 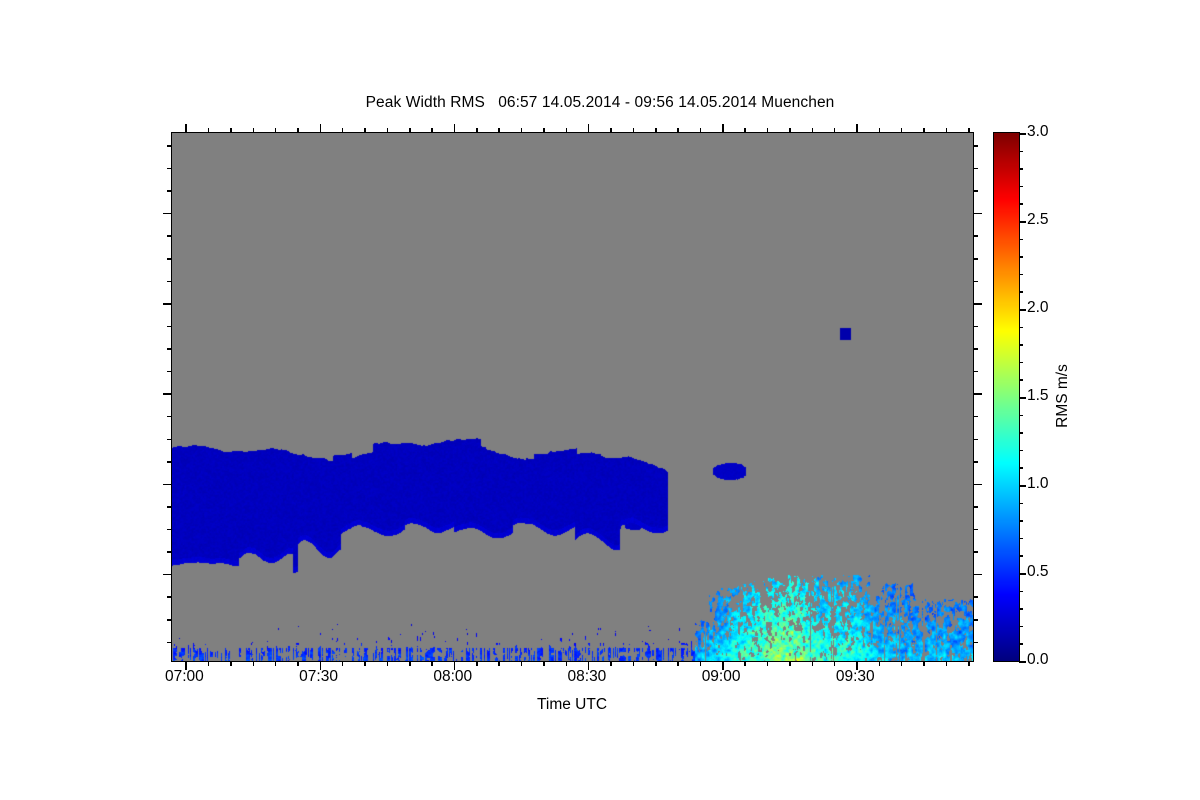 I want to click on colorbar-title: RMS m/s, so click(x=1062, y=396).